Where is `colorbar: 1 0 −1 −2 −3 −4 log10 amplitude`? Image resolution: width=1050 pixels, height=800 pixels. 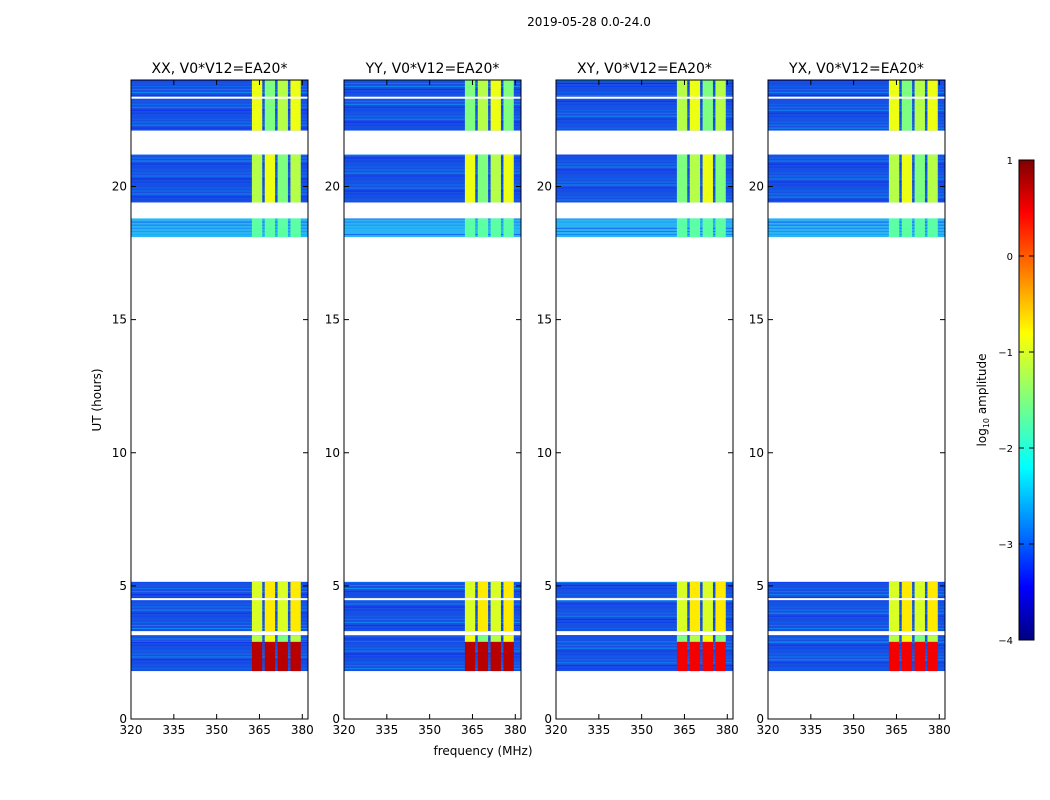
colorbar: 1 0 −1 −2 −3 −4 log10 amplitude is located at coordinates (1005, 401).